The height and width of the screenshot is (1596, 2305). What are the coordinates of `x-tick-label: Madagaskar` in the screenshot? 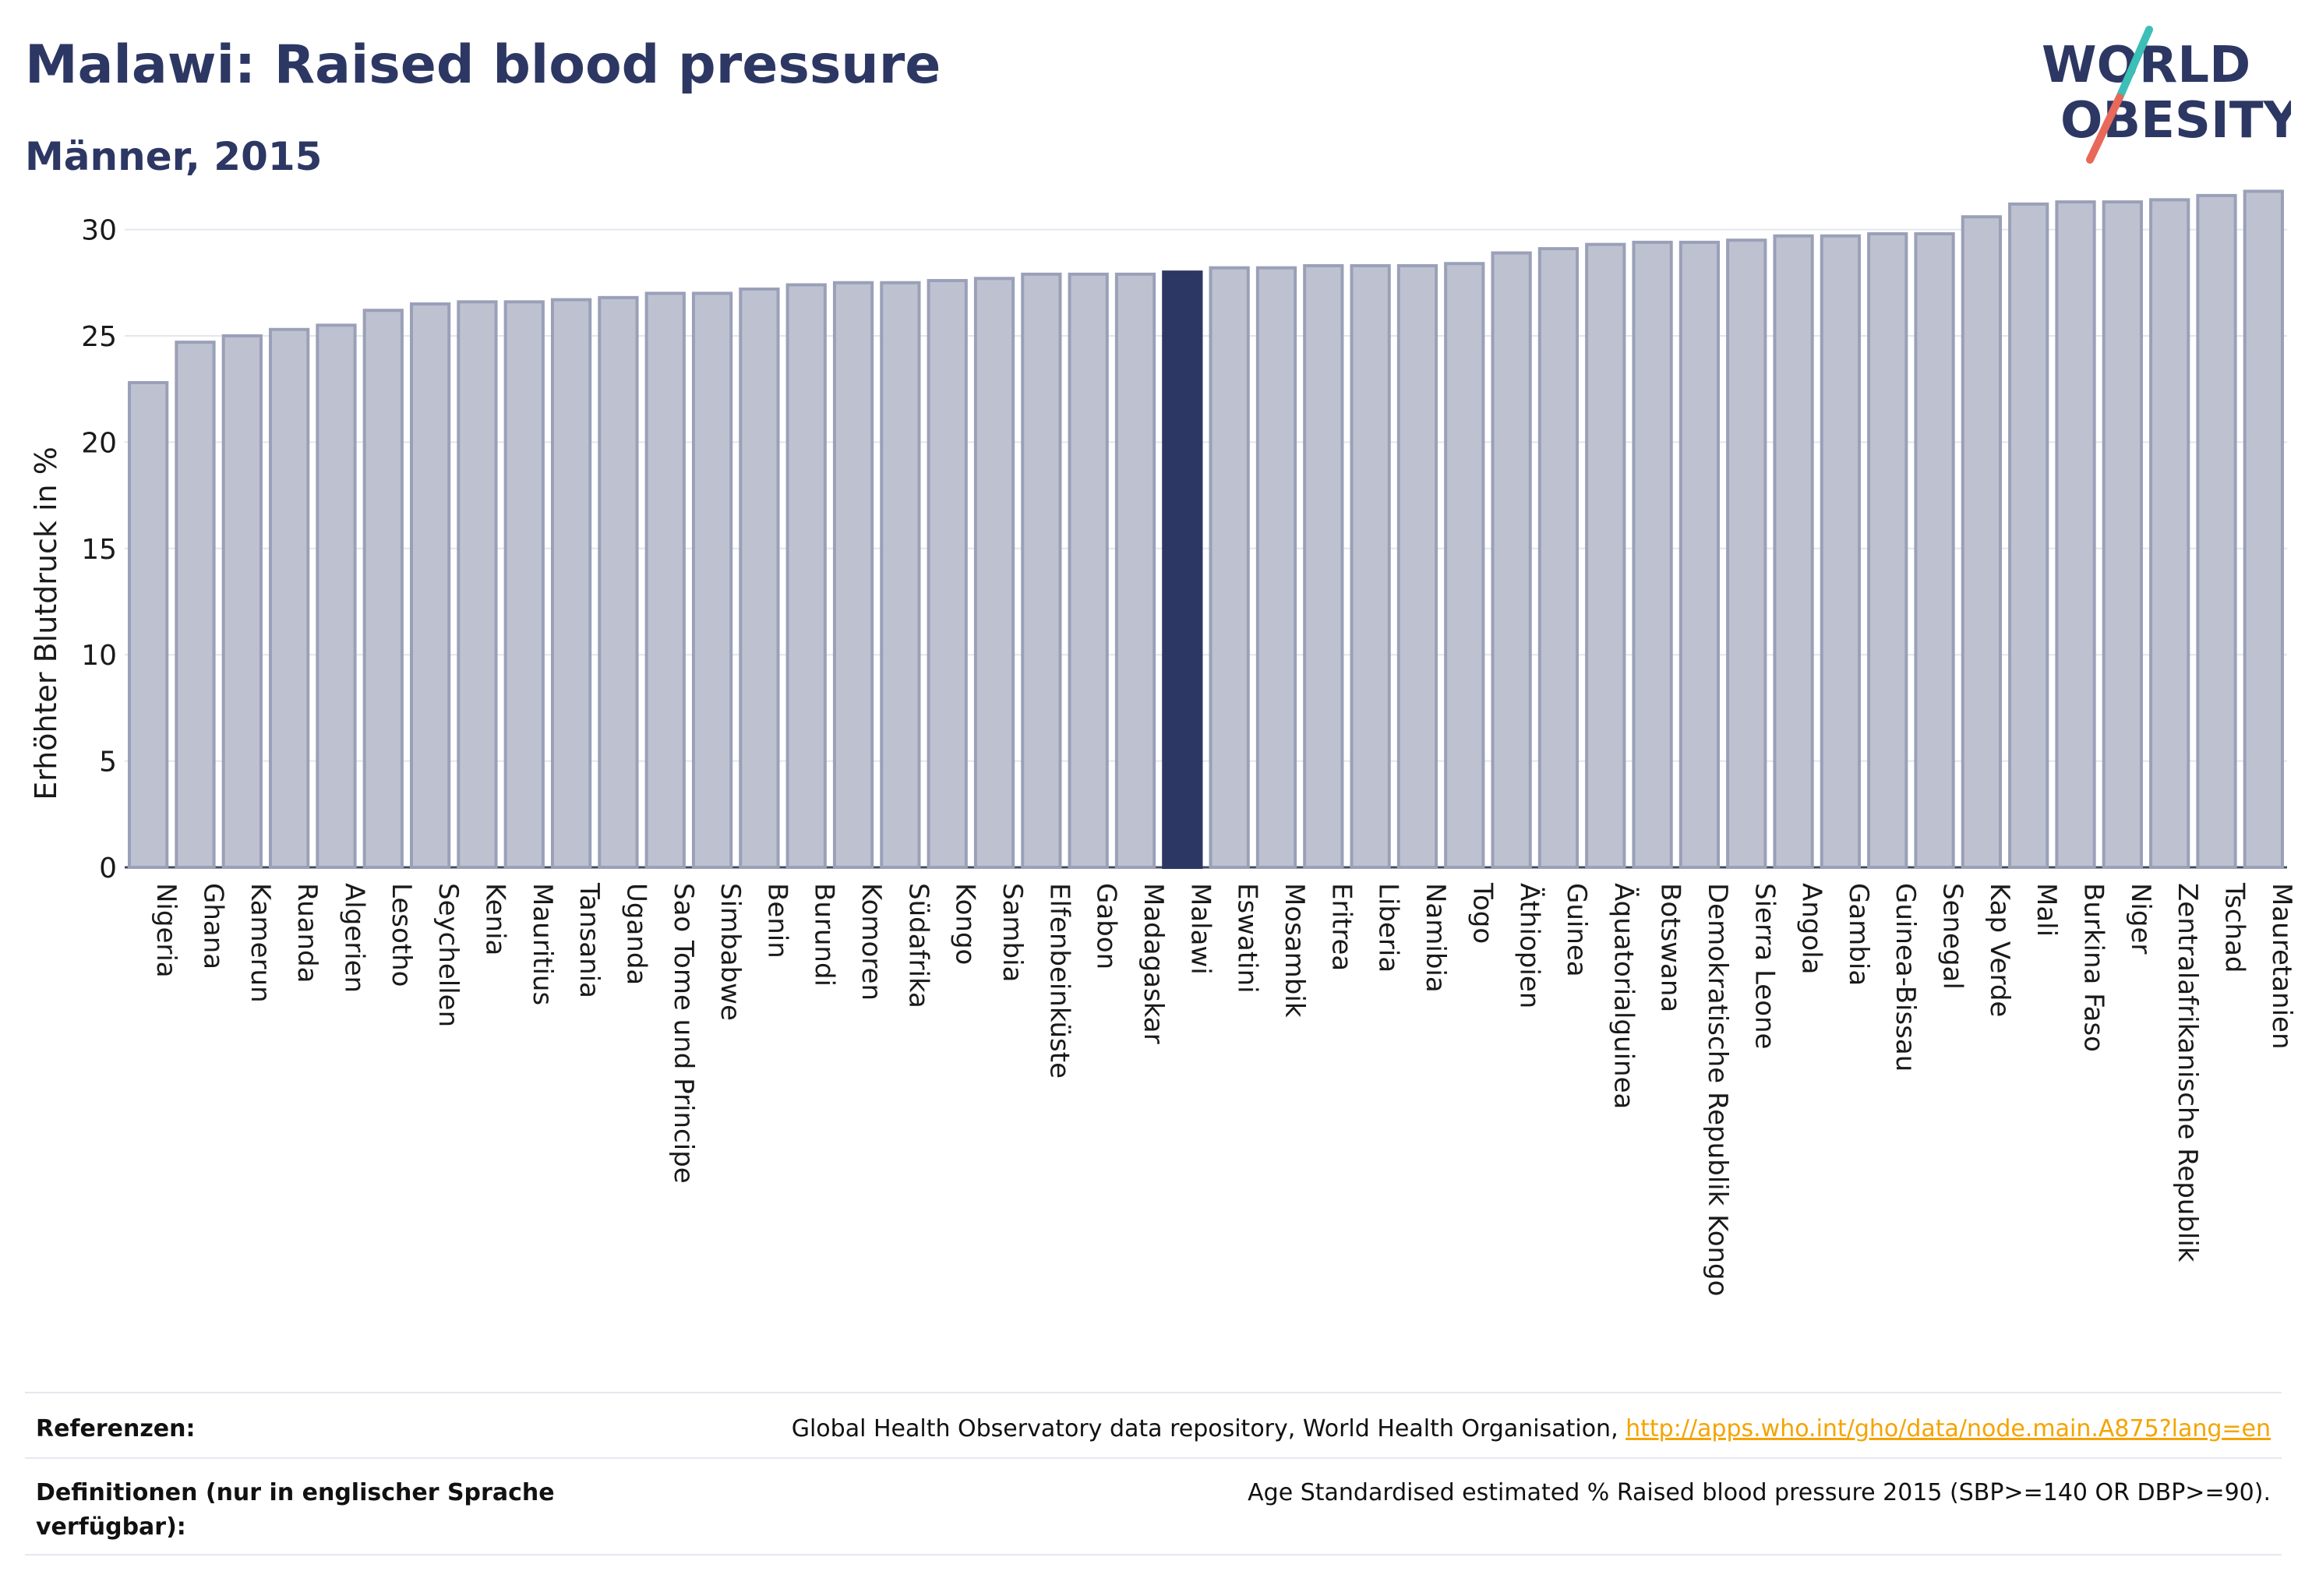 It's located at (1153, 963).